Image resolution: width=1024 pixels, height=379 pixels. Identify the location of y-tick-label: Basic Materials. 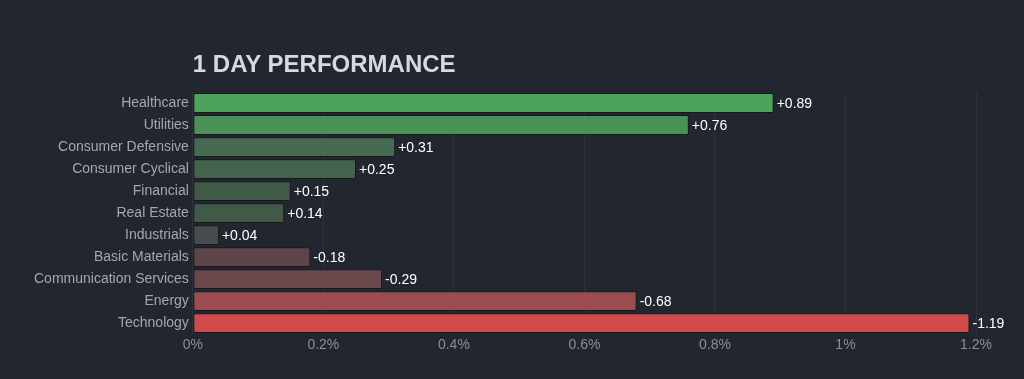
(141, 256).